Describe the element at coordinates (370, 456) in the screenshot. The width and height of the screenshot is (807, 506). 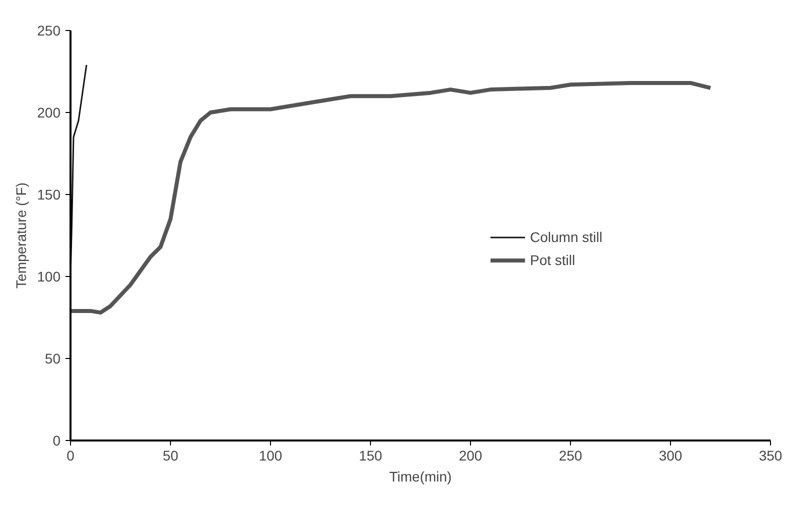
I see `x-tick-label: 150` at that location.